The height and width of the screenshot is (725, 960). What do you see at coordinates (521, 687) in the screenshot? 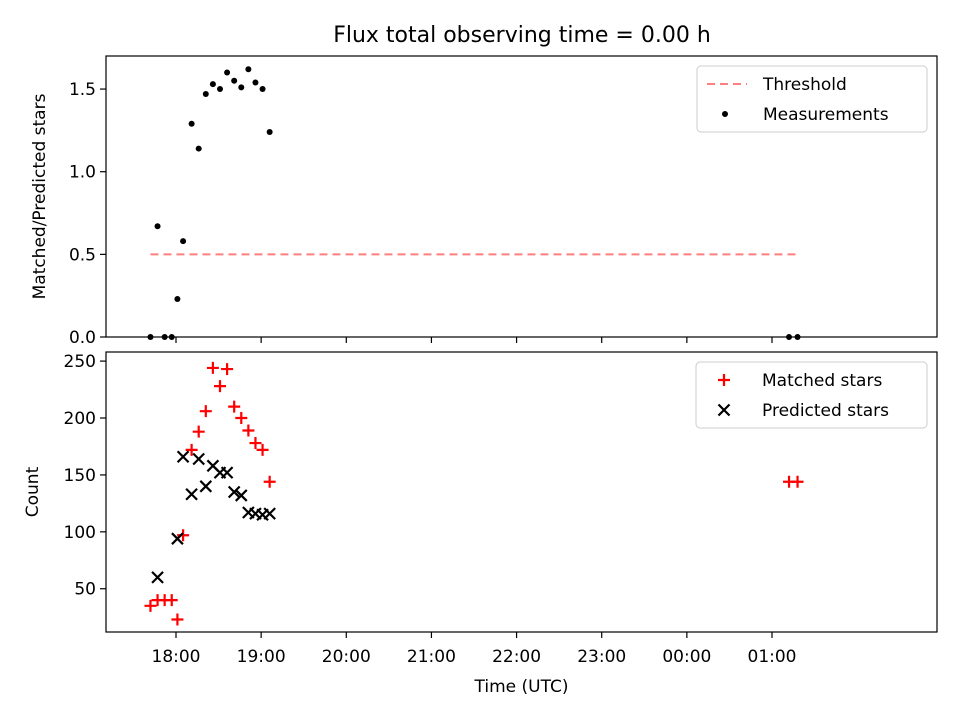
I see `x-axis-label: Time (UTC)` at bounding box center [521, 687].